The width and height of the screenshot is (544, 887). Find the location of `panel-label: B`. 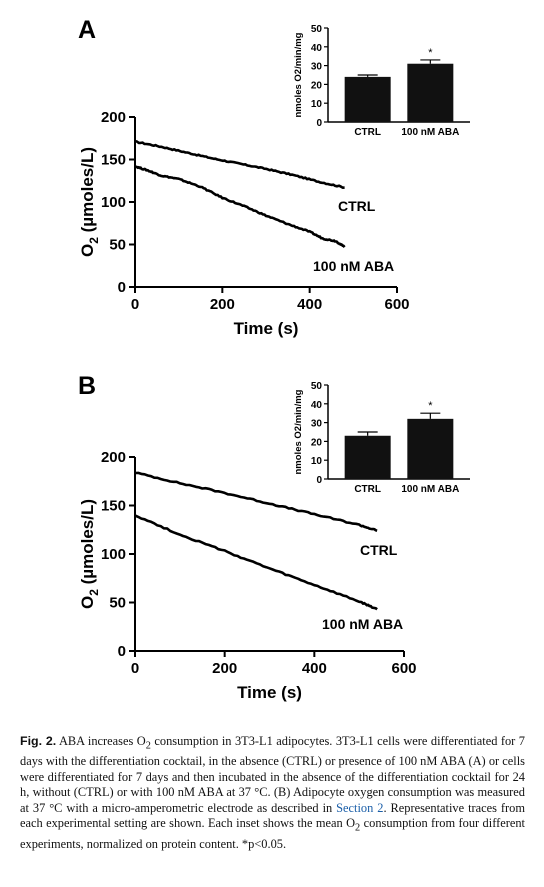

panel-label: B is located at coordinates (87, 386).